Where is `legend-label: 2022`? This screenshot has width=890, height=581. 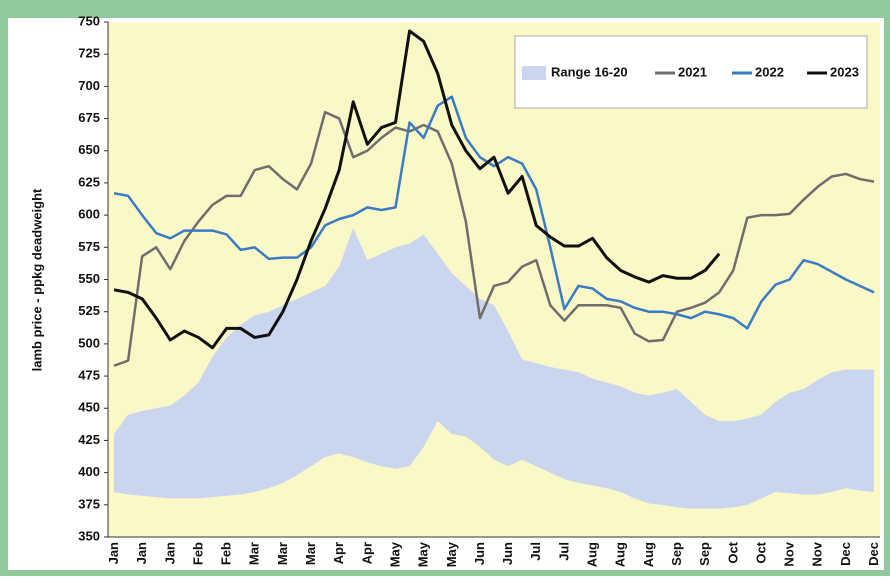
legend-label: 2022 is located at coordinates (769, 71).